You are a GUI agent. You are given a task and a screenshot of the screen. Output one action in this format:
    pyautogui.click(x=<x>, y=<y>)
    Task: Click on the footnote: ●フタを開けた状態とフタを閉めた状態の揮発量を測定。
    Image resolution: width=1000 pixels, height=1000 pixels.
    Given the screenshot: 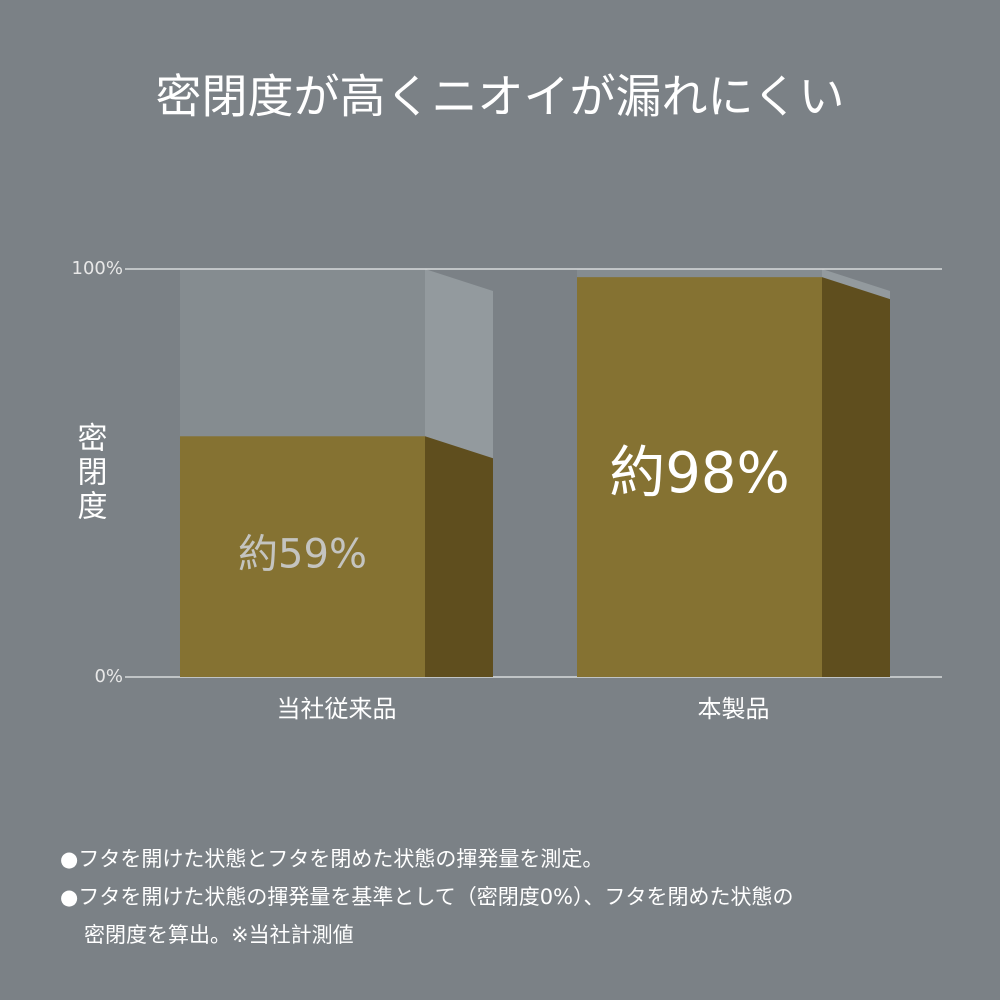 What is the action you would take?
    pyautogui.click(x=331, y=859)
    